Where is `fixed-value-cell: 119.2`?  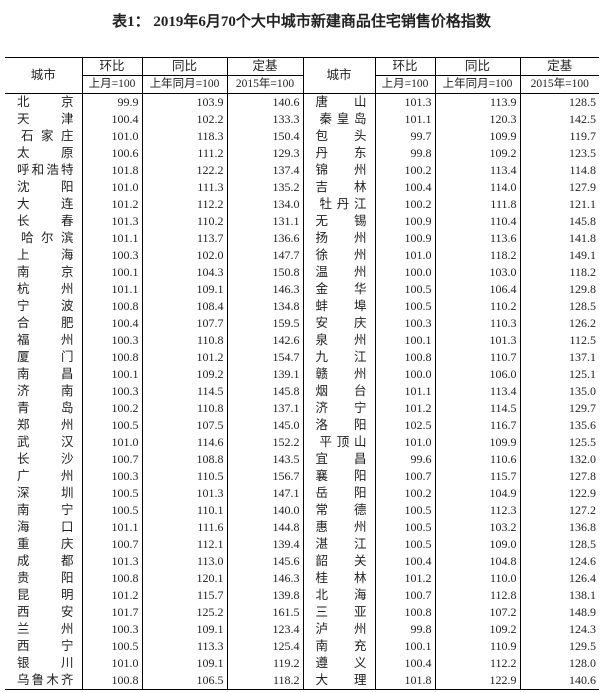
fixed-value-cell: 119.2 is located at coordinates (264, 663).